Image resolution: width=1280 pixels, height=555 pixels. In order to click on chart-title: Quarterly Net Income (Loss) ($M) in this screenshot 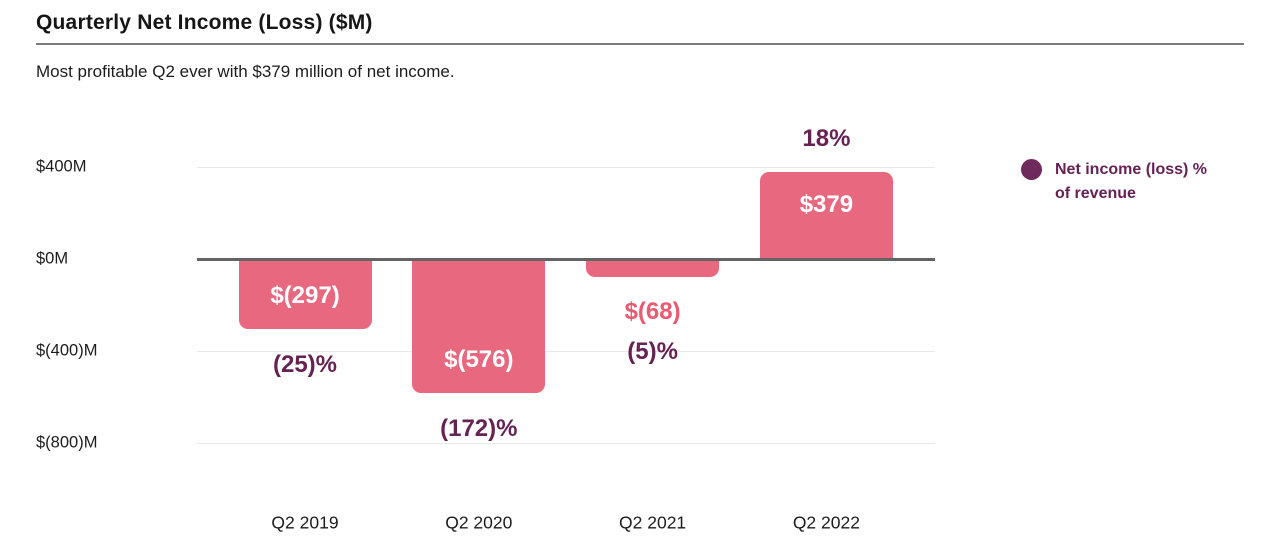, I will do `click(204, 22)`.